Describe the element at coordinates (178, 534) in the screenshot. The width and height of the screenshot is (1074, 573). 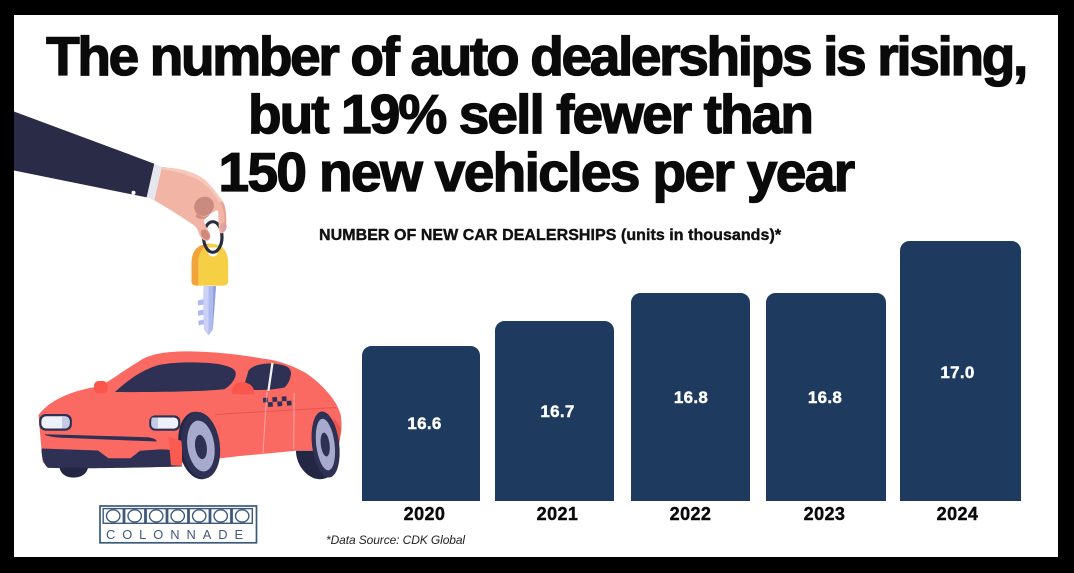
I see `svg-text: COLONNADE` at that location.